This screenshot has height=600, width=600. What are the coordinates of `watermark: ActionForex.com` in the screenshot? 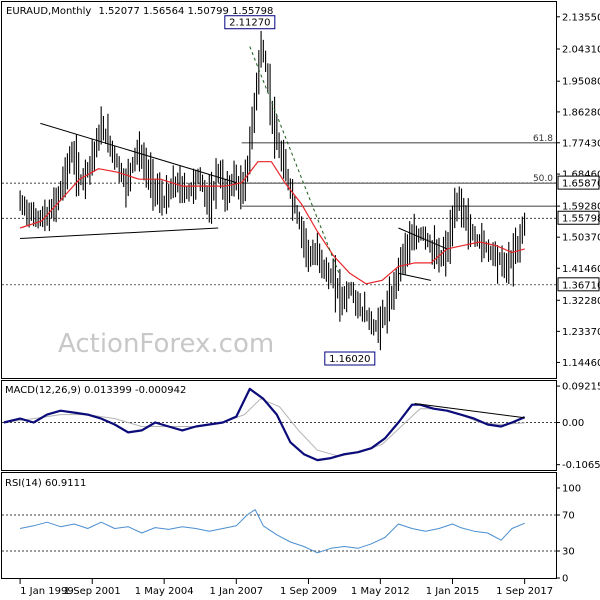 It's located at (166, 344).